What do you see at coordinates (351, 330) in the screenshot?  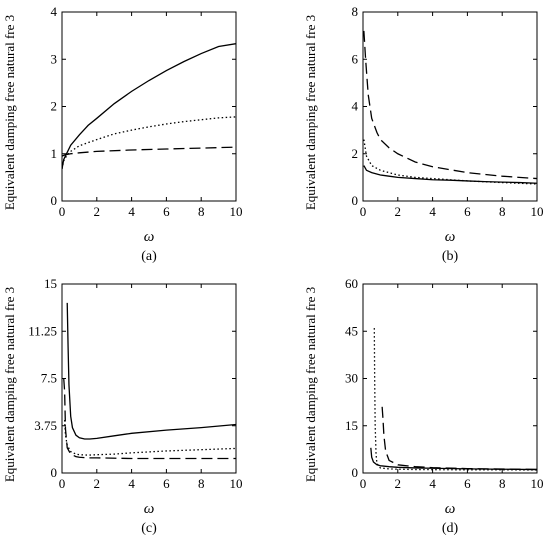 I see `y-tick-label: 45` at bounding box center [351, 330].